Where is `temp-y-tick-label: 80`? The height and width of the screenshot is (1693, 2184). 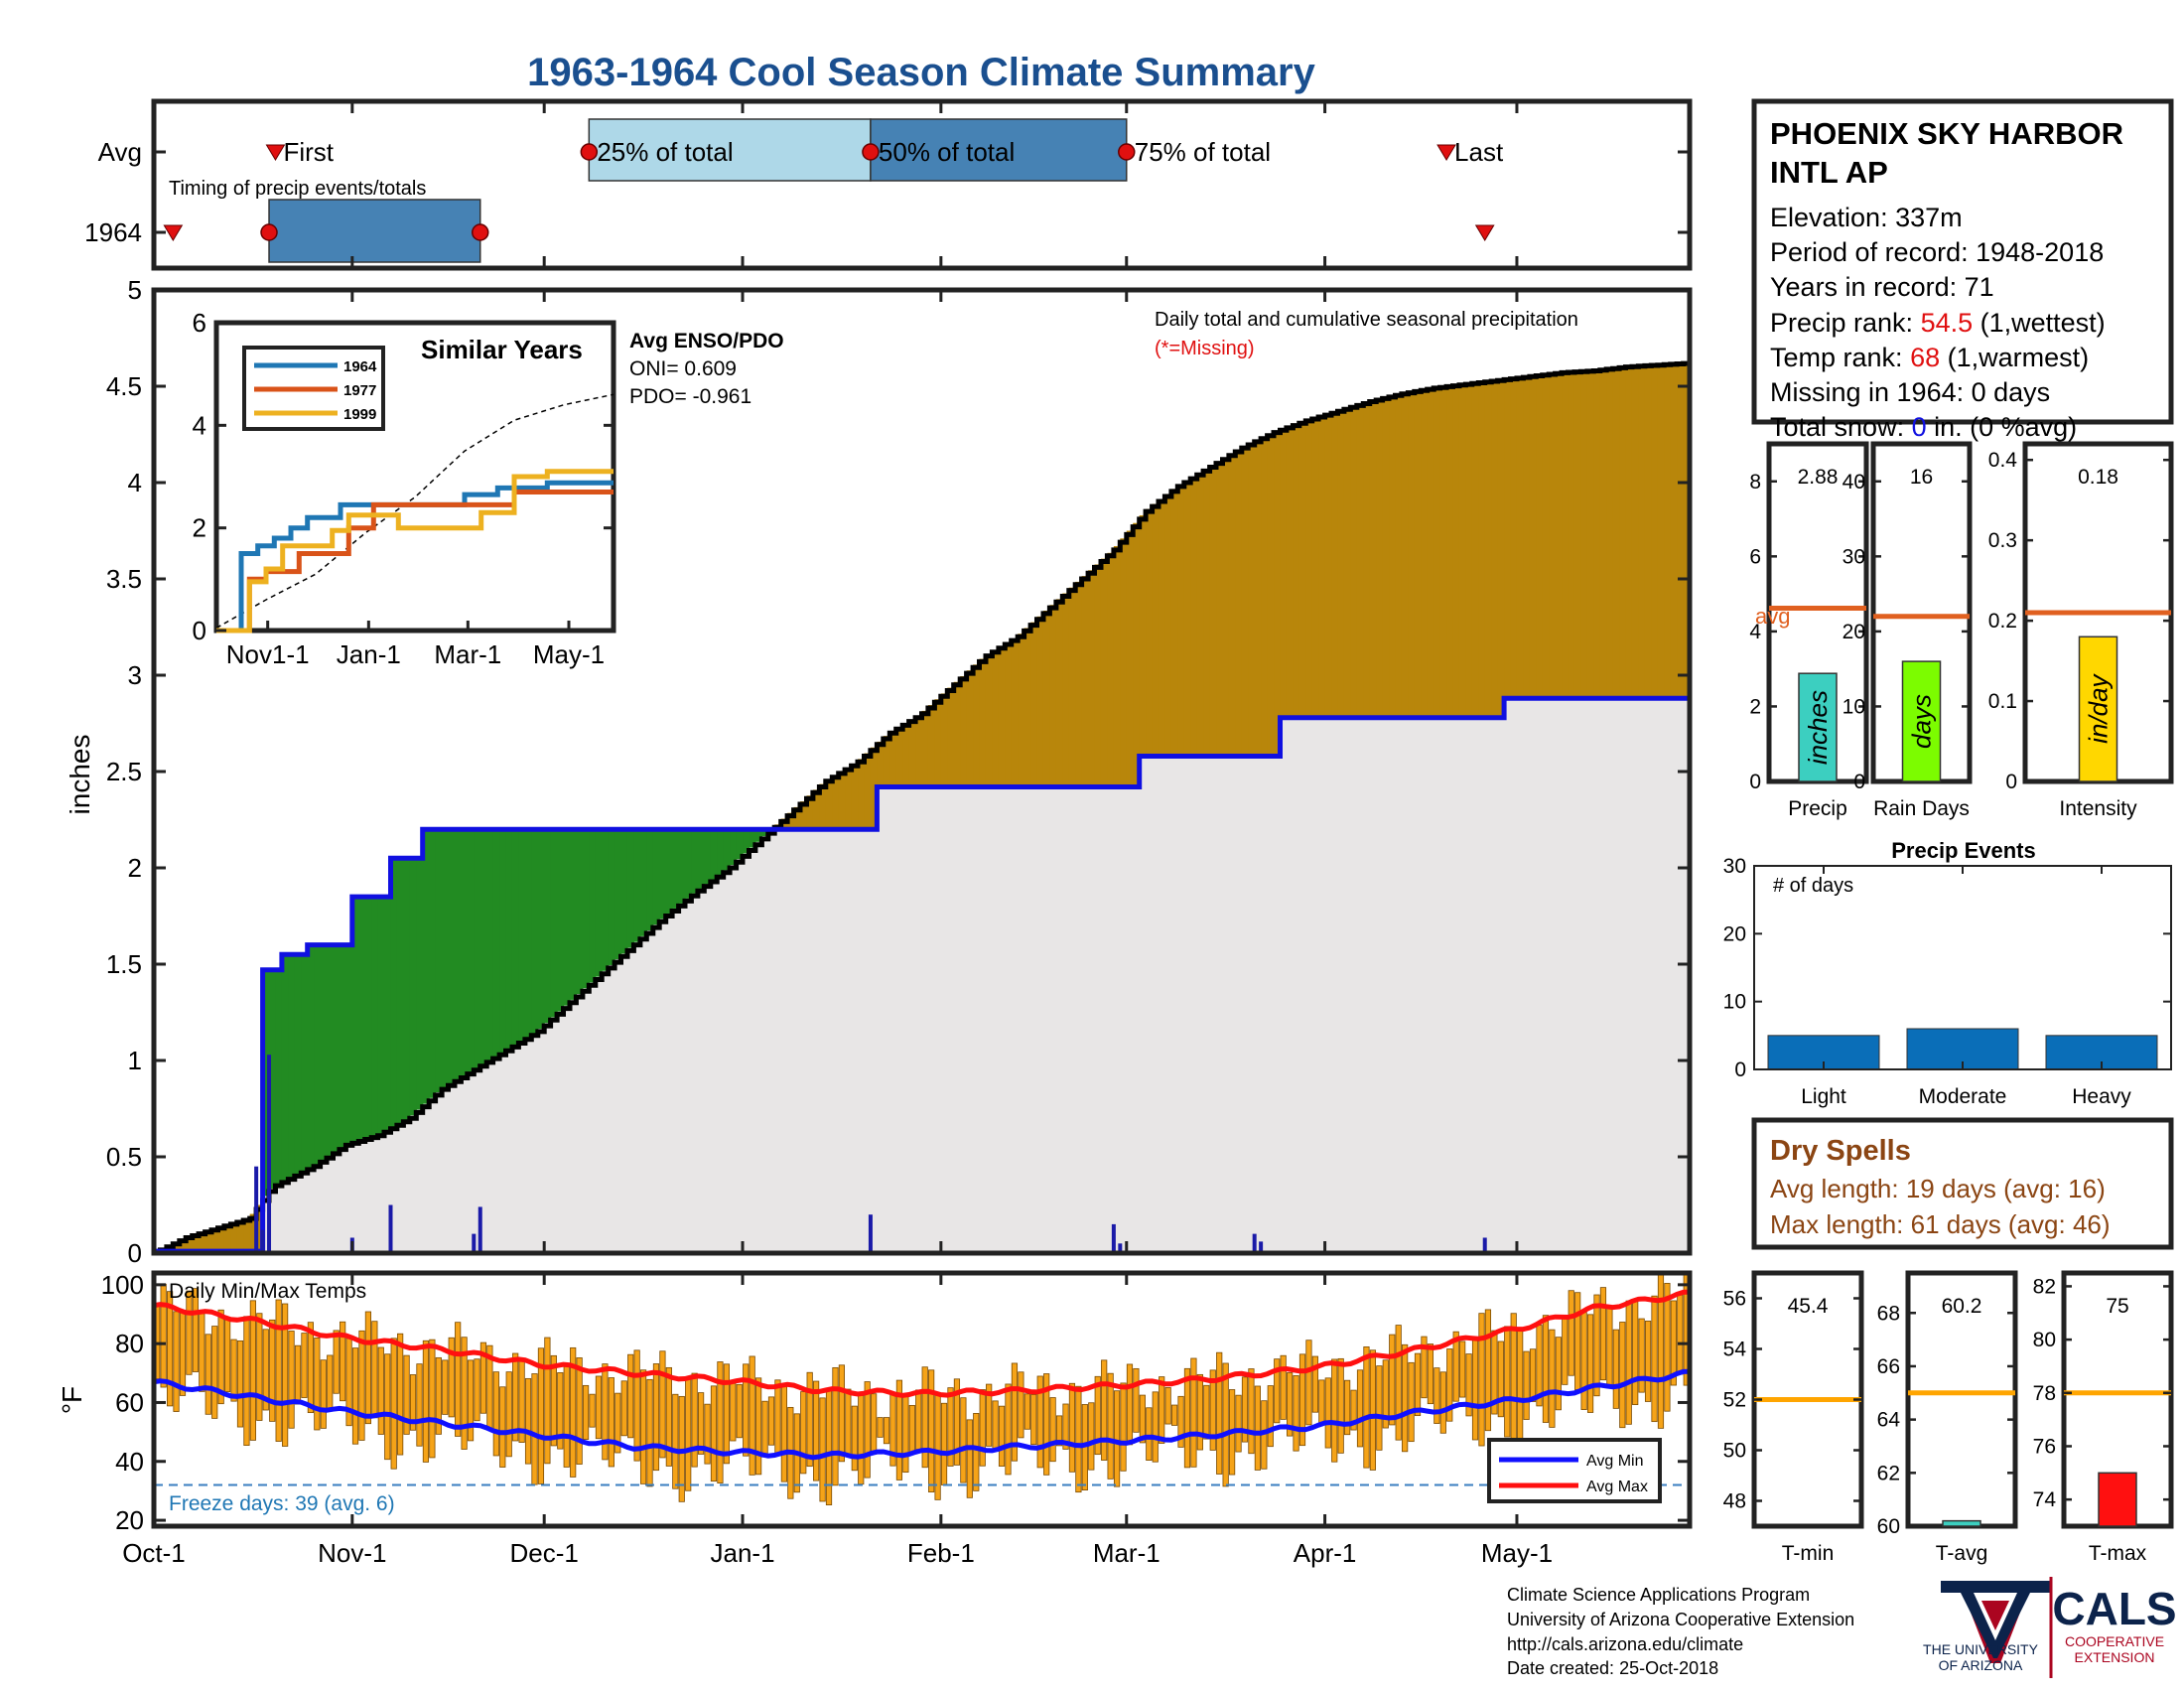
temp-y-tick-label: 80 is located at coordinates (129, 1343).